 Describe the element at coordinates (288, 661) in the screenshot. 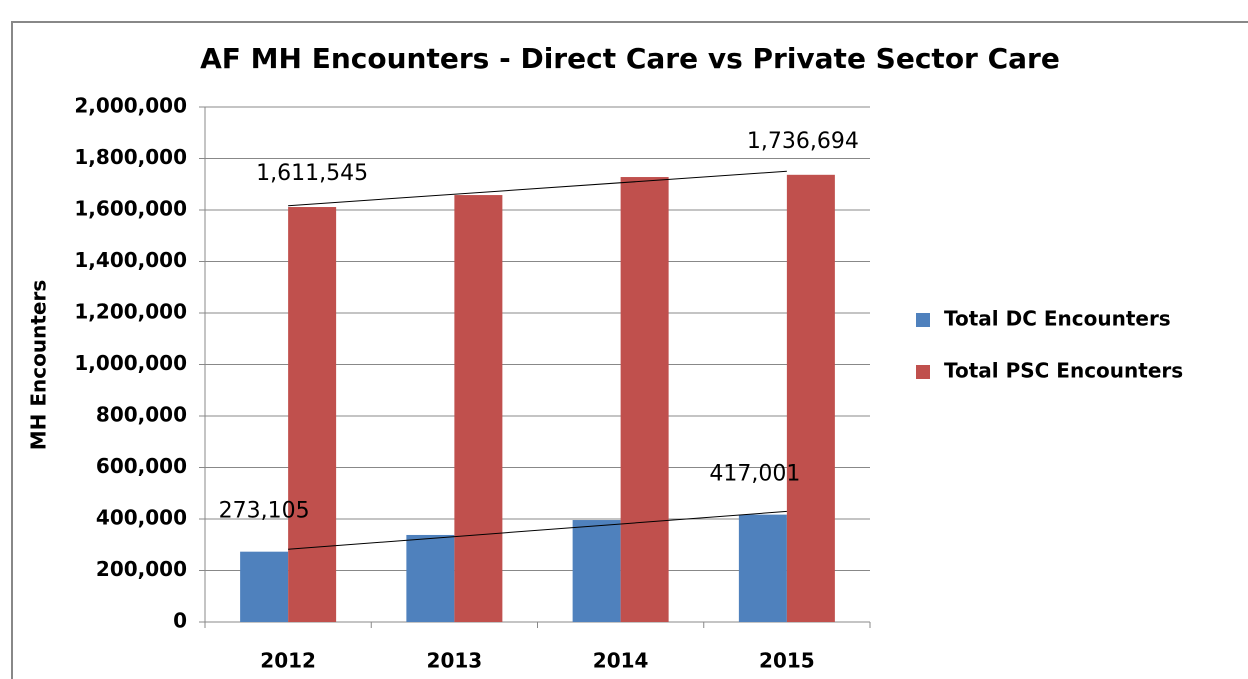

I see `x-tick-label: 2012` at that location.